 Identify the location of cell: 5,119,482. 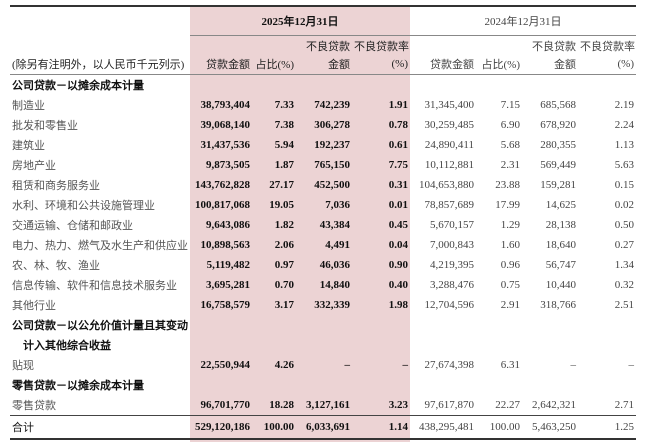
(228, 265).